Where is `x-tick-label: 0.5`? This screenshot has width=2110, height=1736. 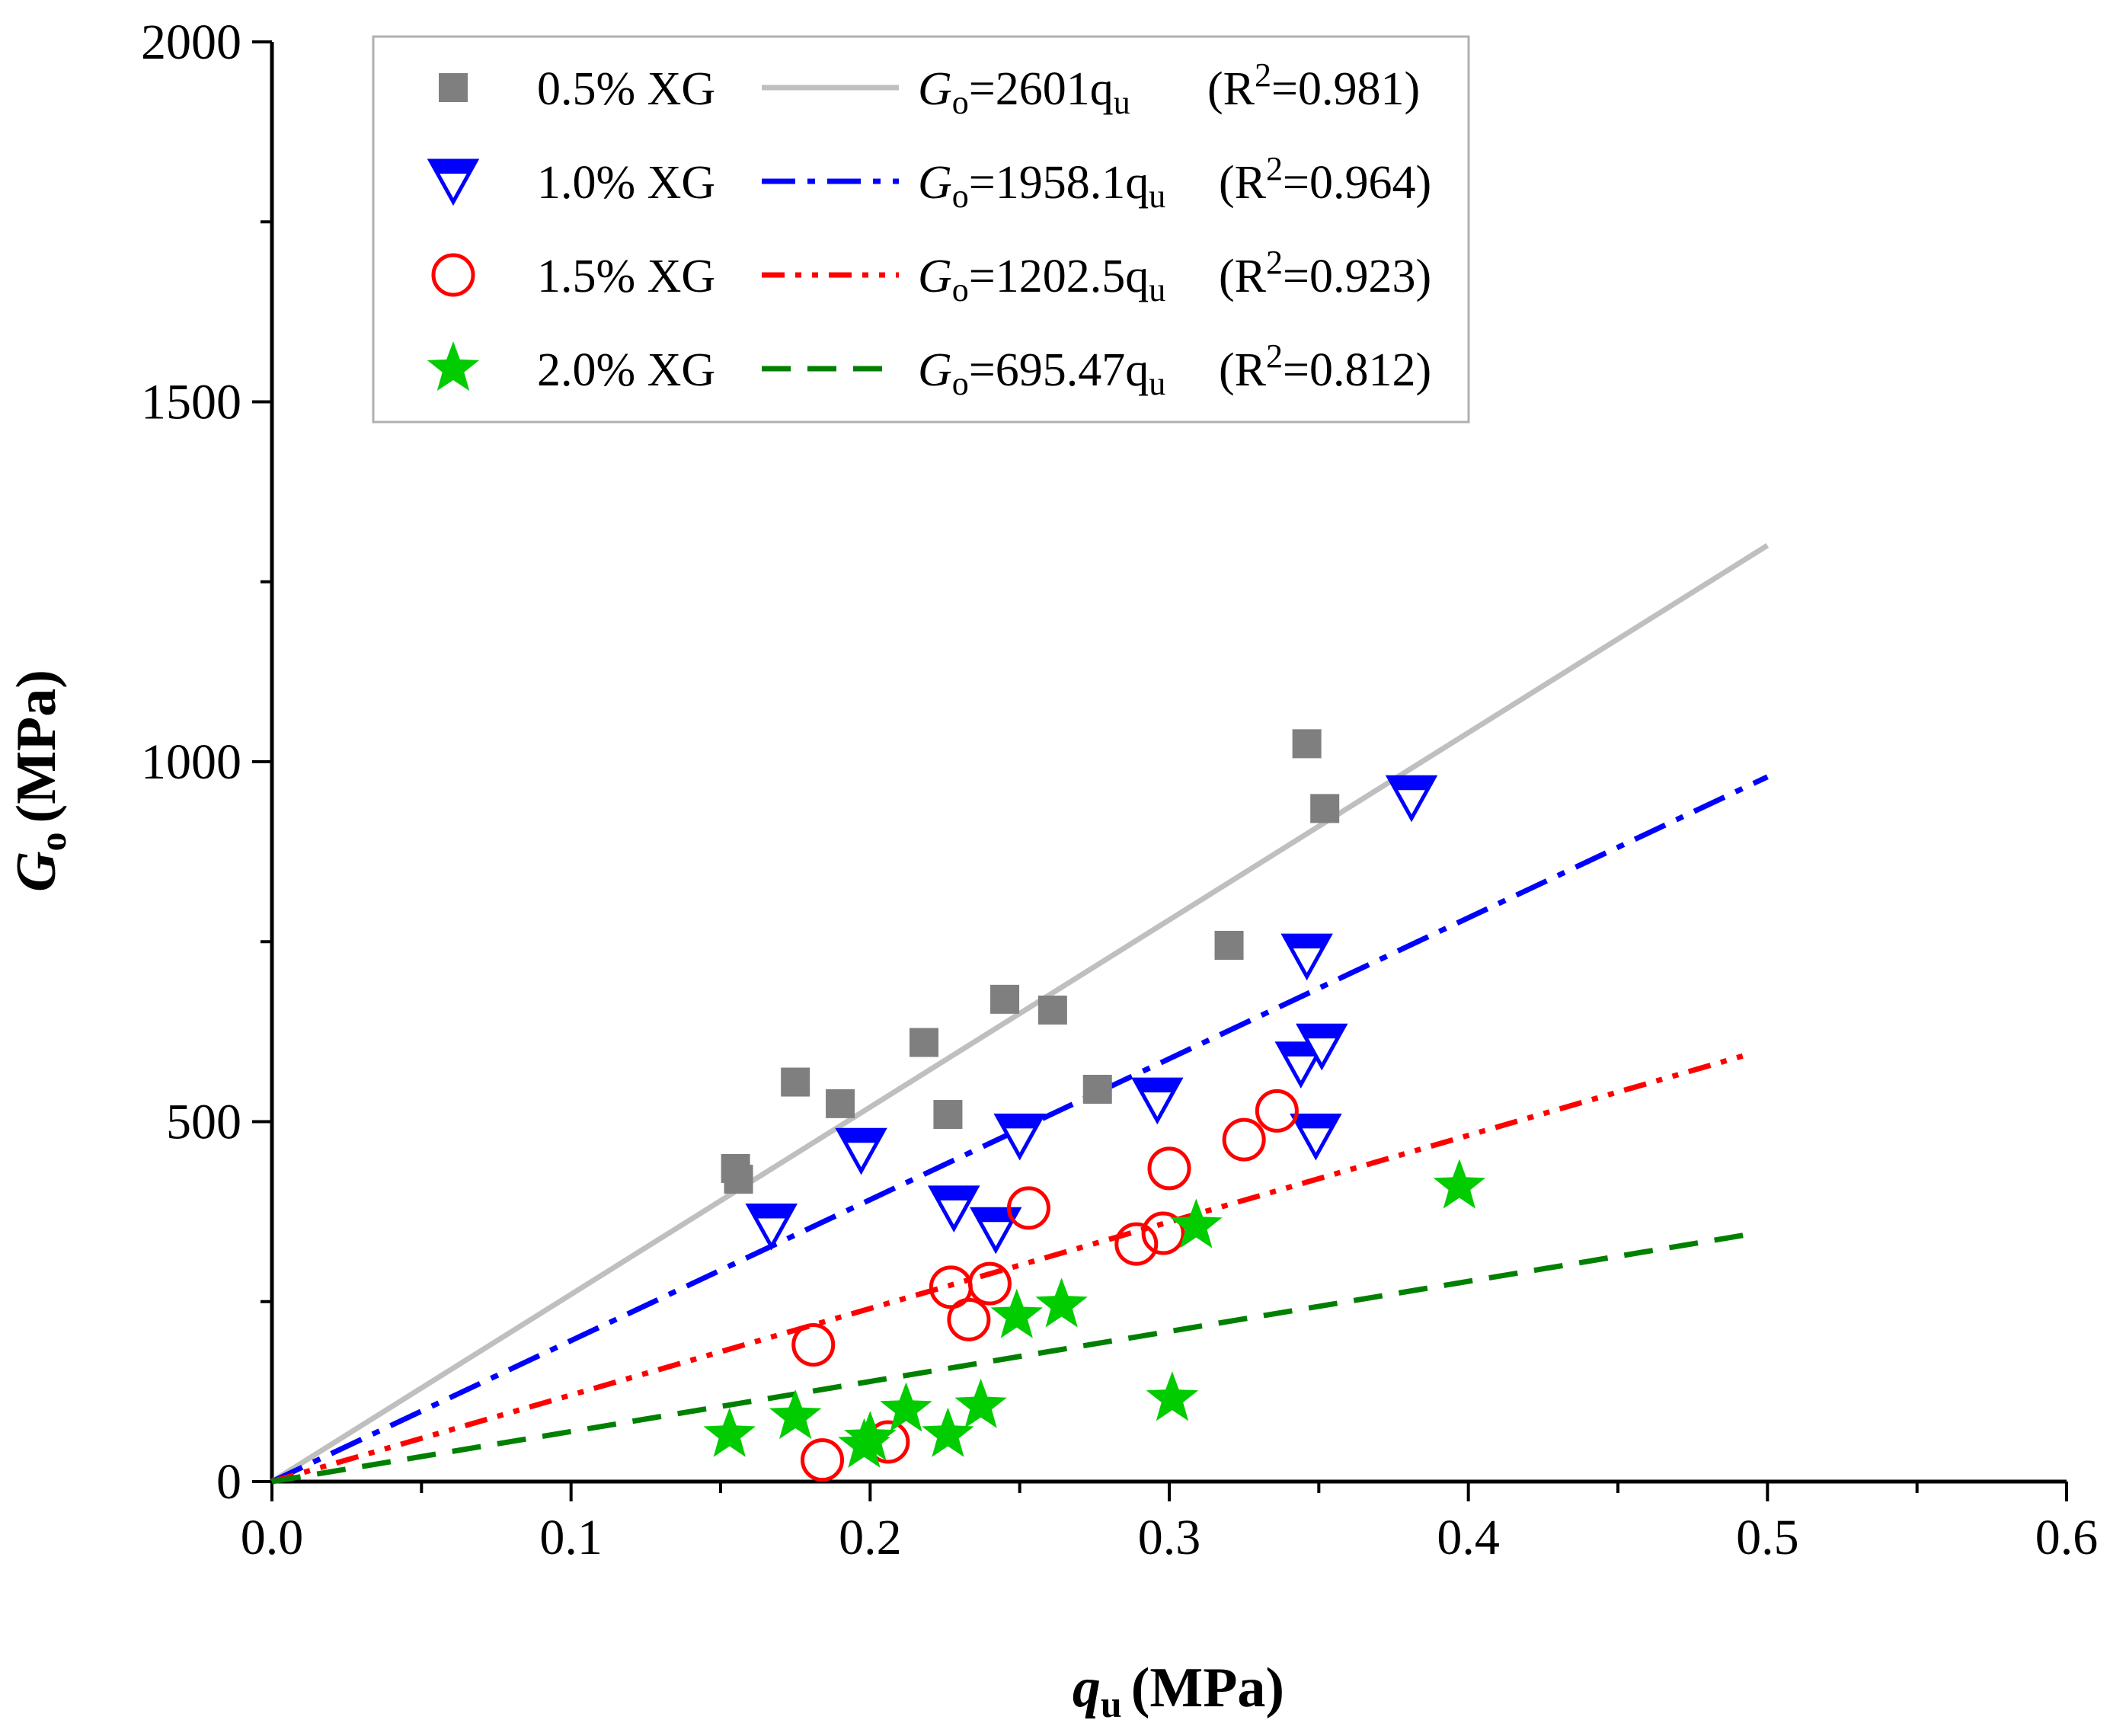 x-tick-label: 0.5 is located at coordinates (1767, 1537).